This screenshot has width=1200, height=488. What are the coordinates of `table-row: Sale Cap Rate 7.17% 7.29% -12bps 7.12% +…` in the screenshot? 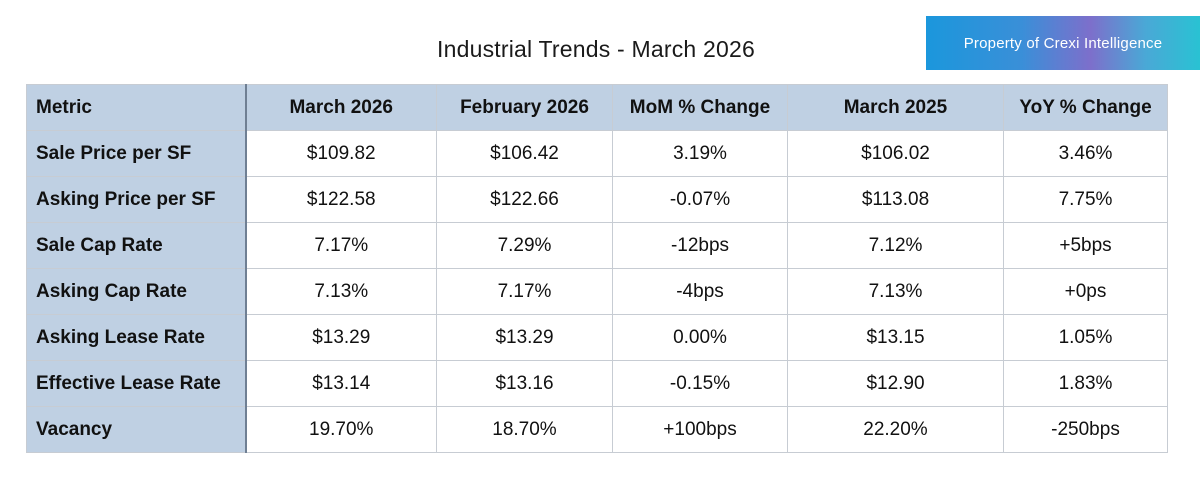 It's located at (597, 245).